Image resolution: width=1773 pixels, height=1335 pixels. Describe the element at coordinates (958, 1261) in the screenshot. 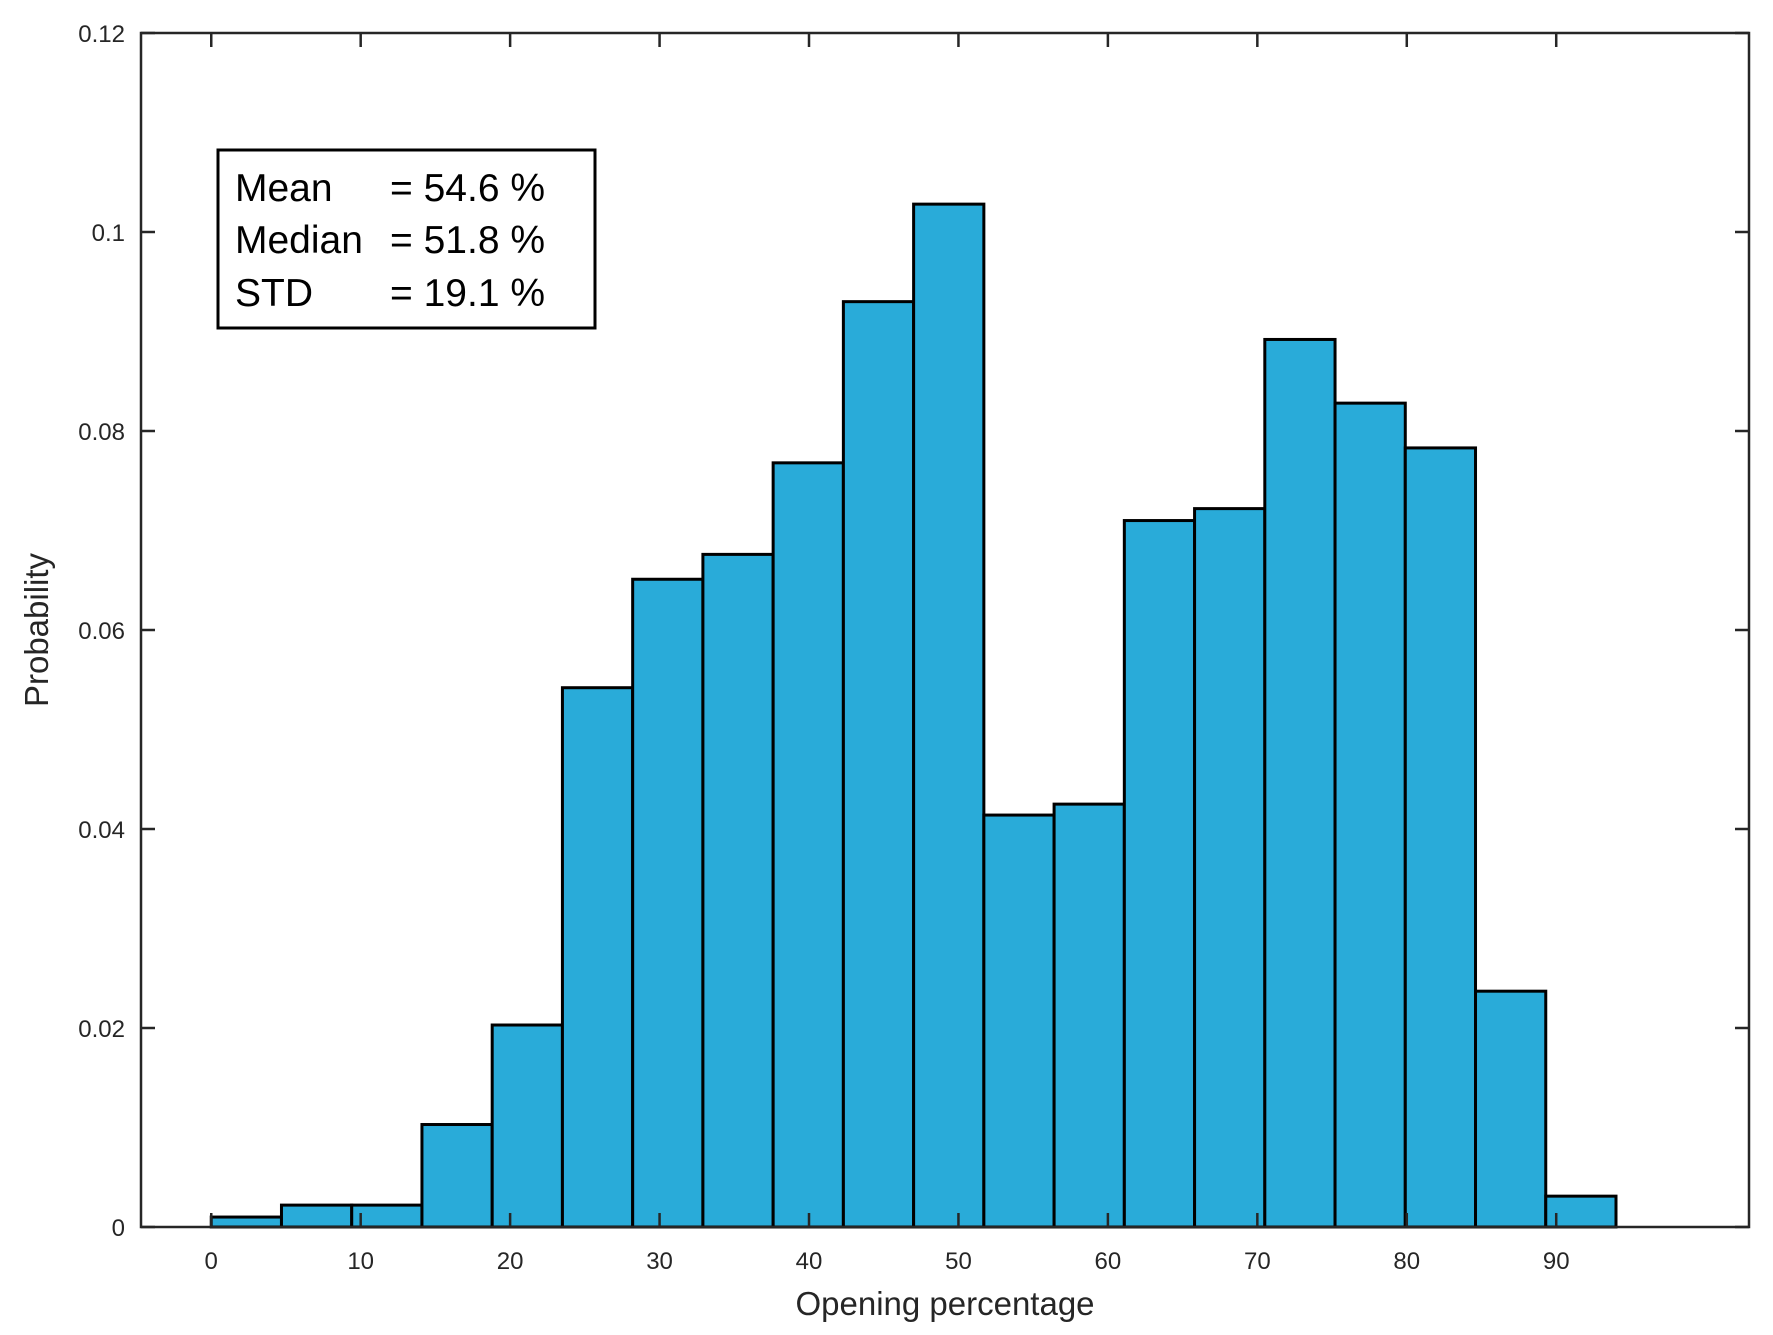

I see `x-tick-label: 50` at that location.